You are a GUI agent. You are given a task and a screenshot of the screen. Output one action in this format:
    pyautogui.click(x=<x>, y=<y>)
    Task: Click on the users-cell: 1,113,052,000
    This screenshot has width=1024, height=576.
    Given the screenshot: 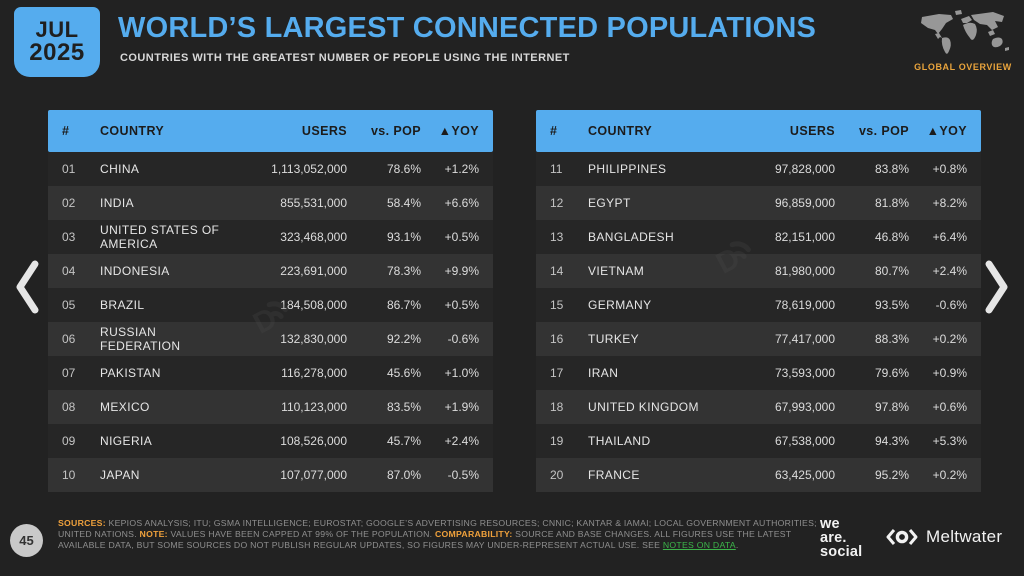 What is the action you would take?
    pyautogui.click(x=309, y=169)
    